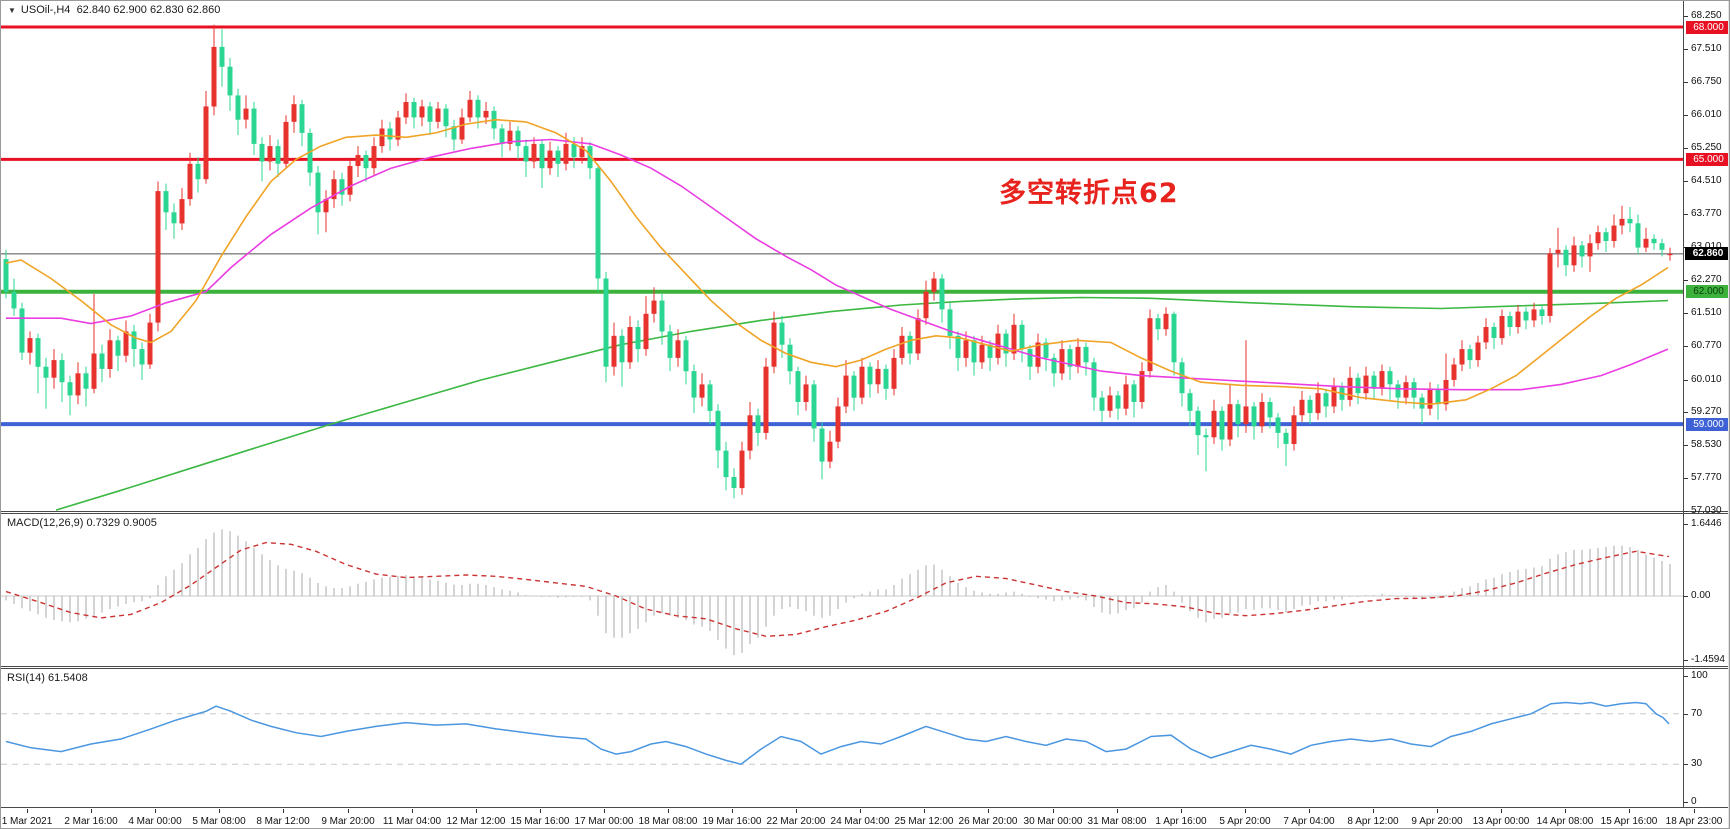 This screenshot has width=1730, height=829. I want to click on price-tick-label: 57.770, so click(1706, 477).